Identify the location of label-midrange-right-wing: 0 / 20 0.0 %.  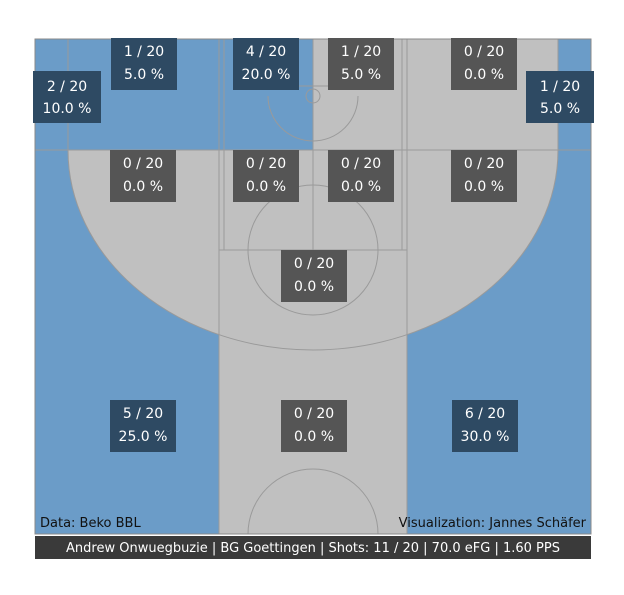
(484, 176).